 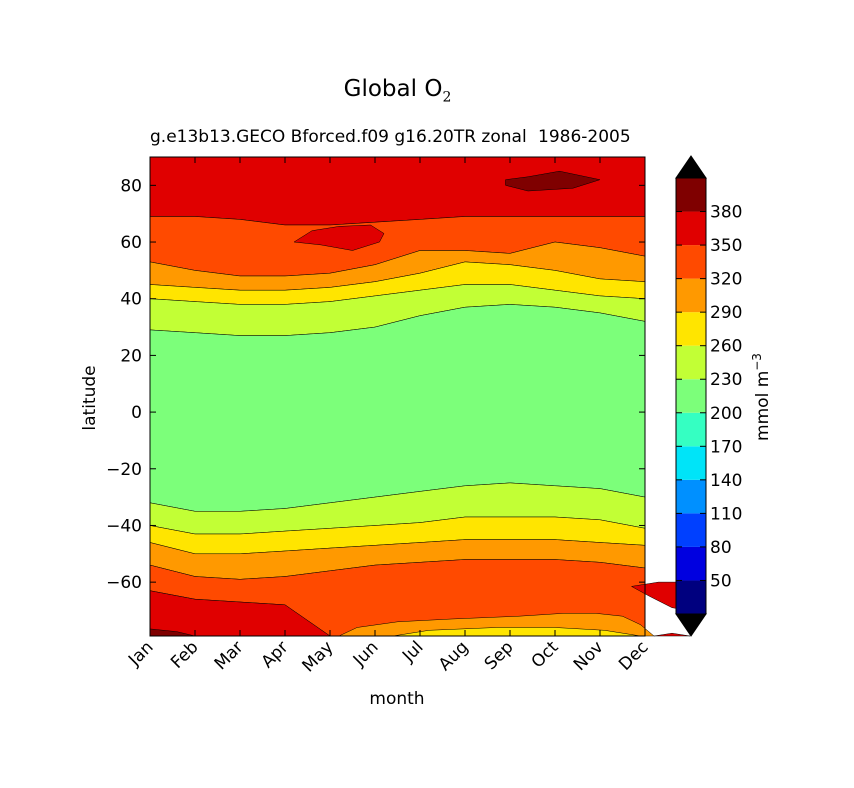 What do you see at coordinates (90, 397) in the screenshot?
I see `y-axis-label: latitude` at bounding box center [90, 397].